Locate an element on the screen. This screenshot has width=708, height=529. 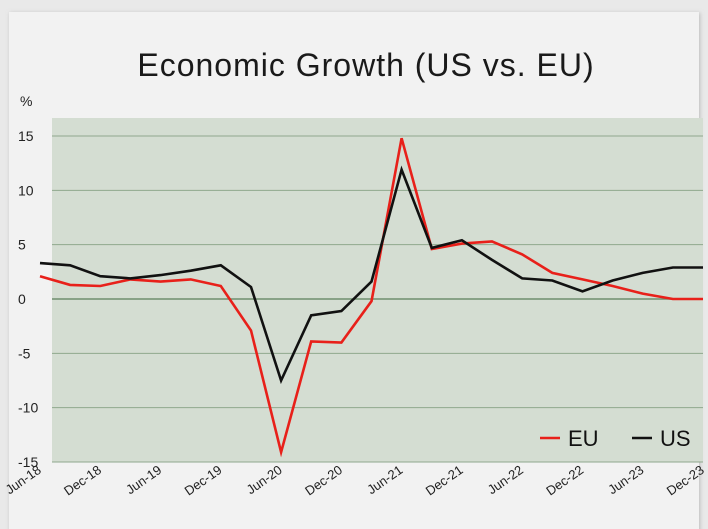
y-axis-ticks: 15 10 5 0 -5 -10 -15 is located at coordinates (28, 299).